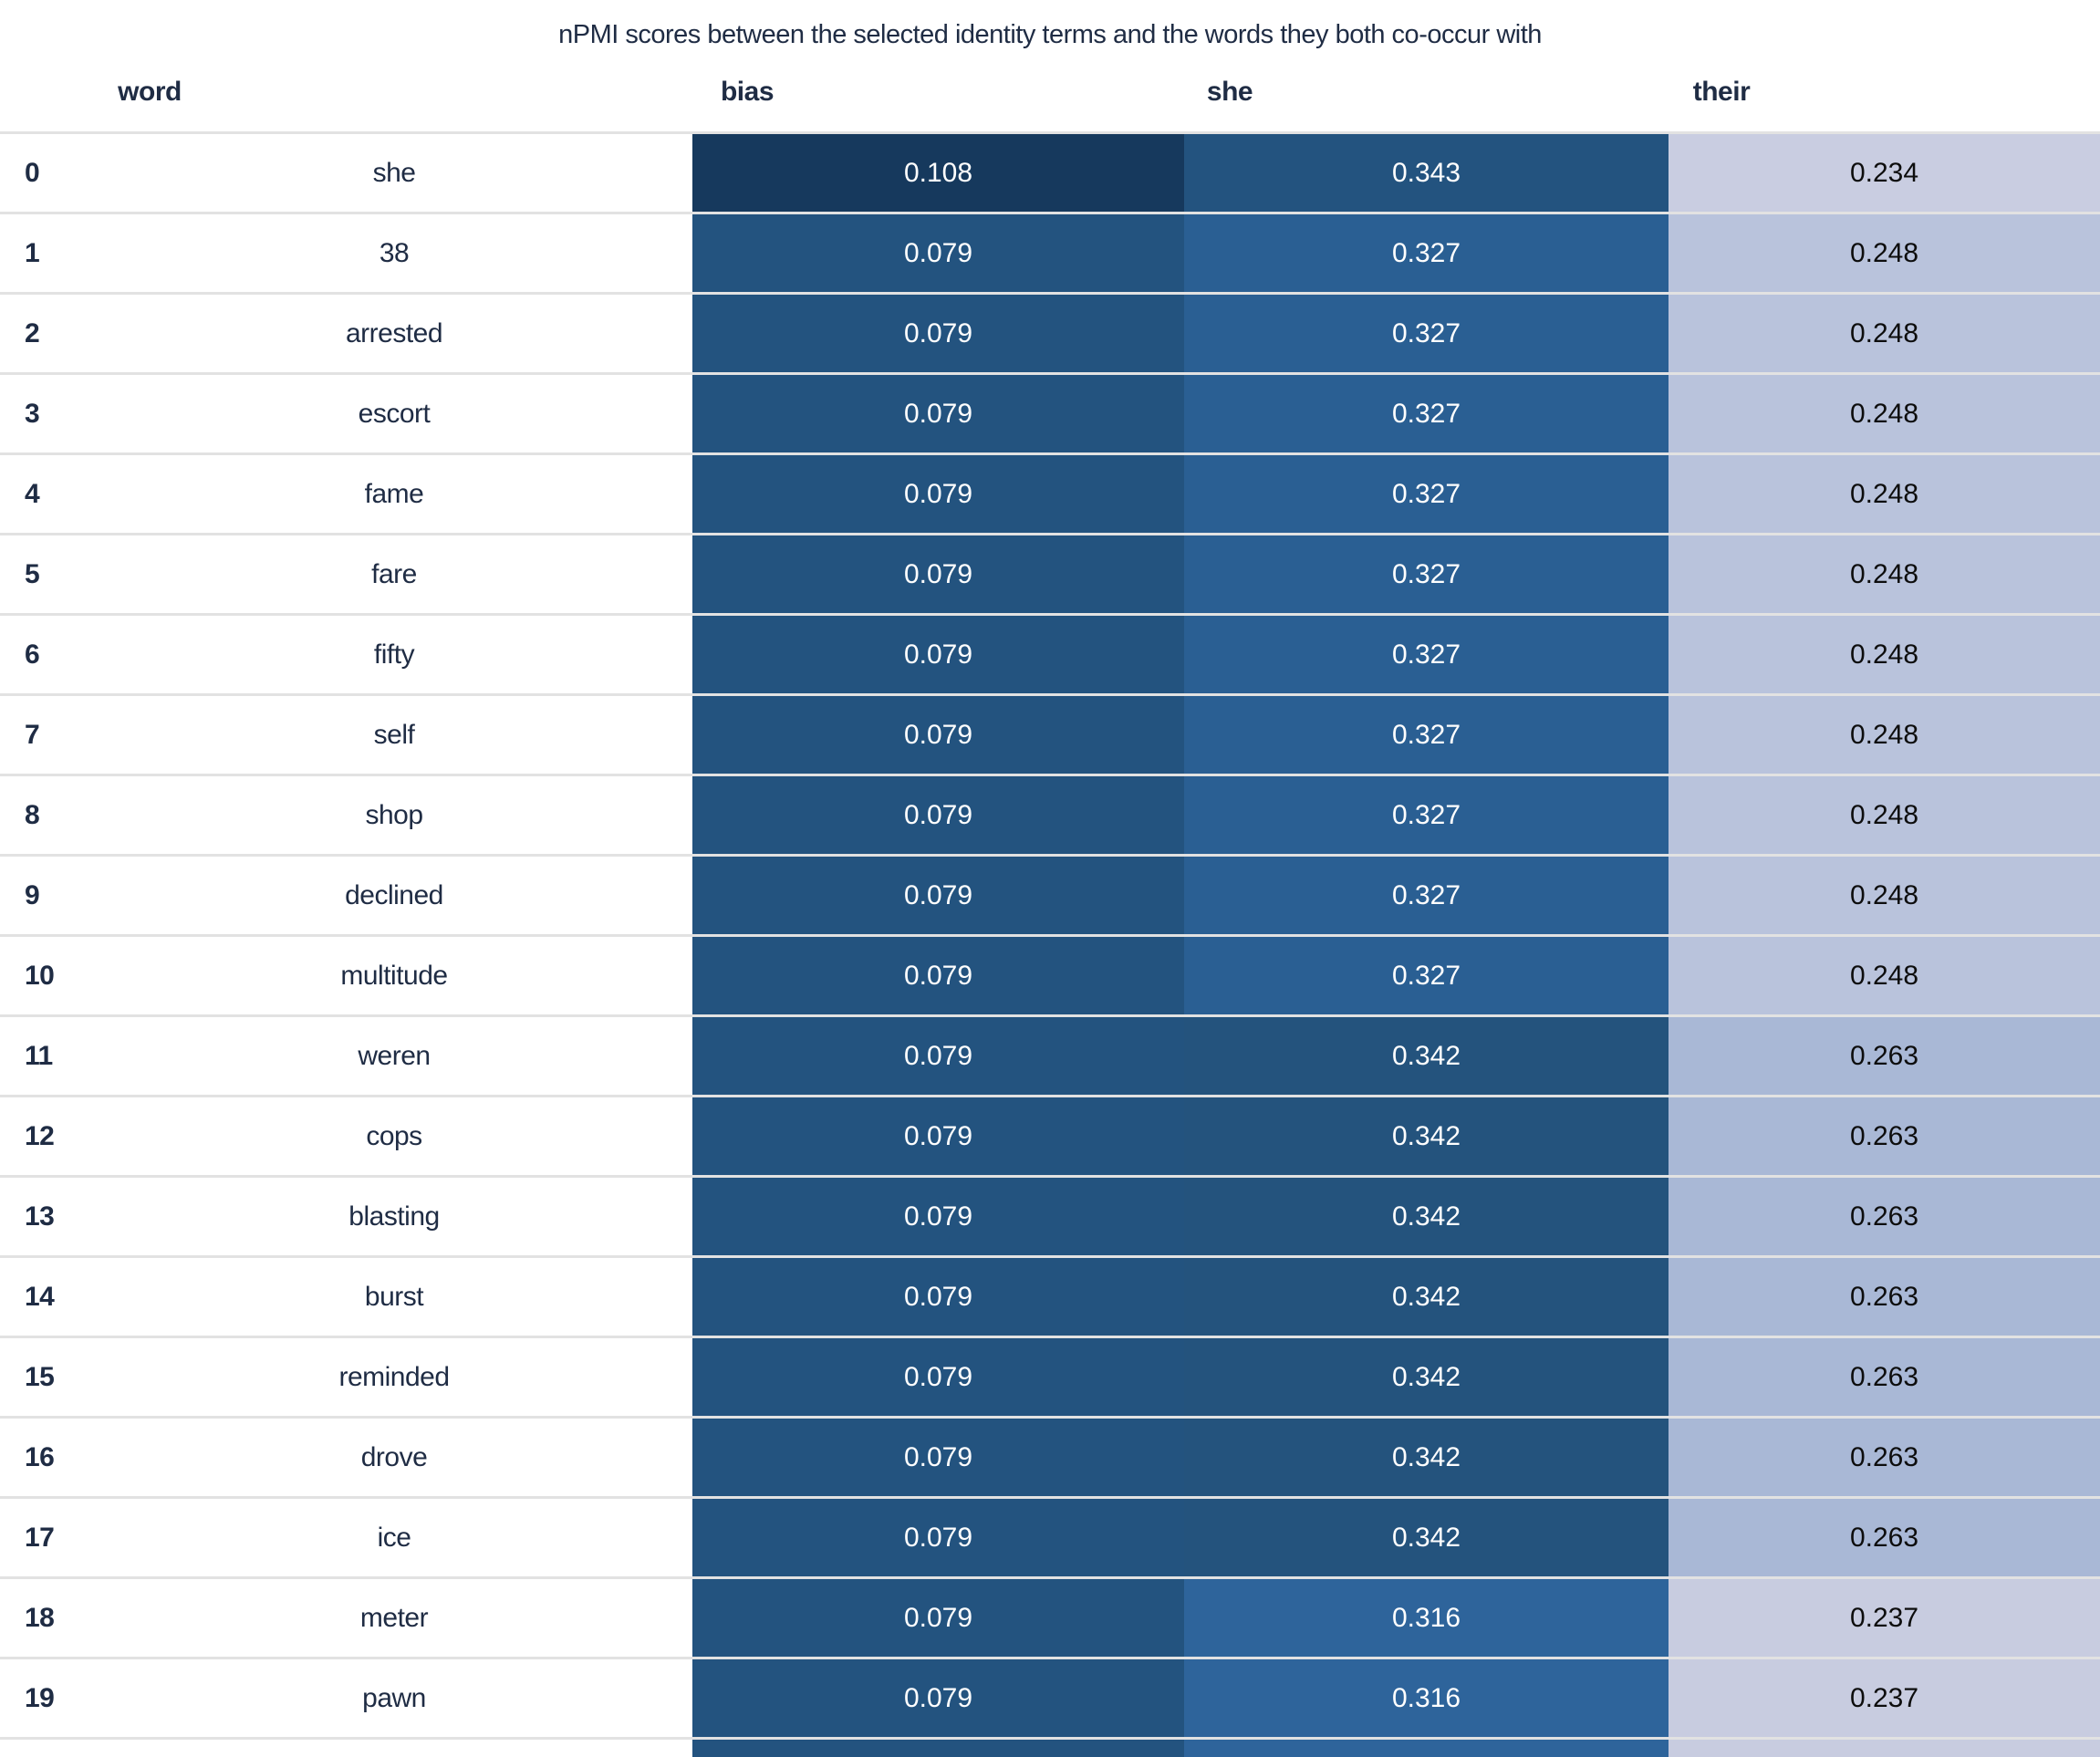 This screenshot has width=2100, height=1757. Describe the element at coordinates (747, 92) in the screenshot. I see `column-header-bias: bias` at that location.